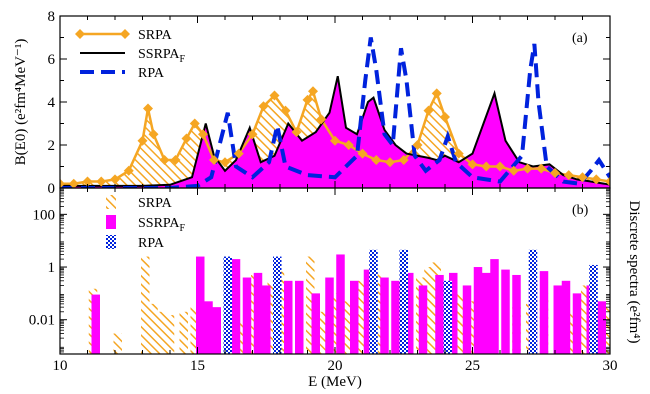 Image resolution: width=650 pixels, height=394 pixels. I want to click on panel-b-label: (b), so click(580, 210).